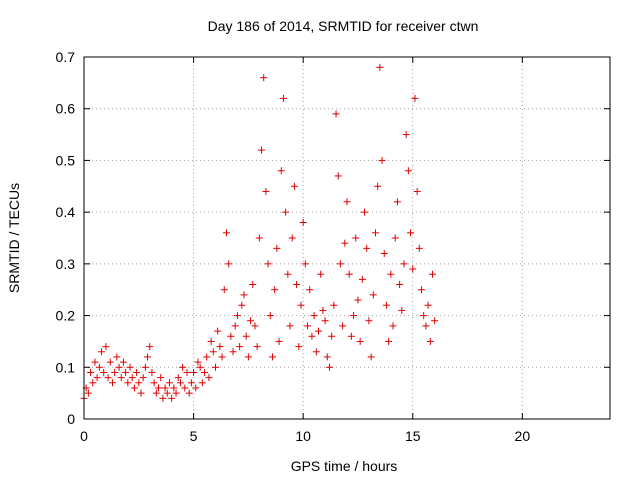 The image size is (640, 480). Describe the element at coordinates (71, 419) in the screenshot. I see `y-tick-label: 0` at that location.